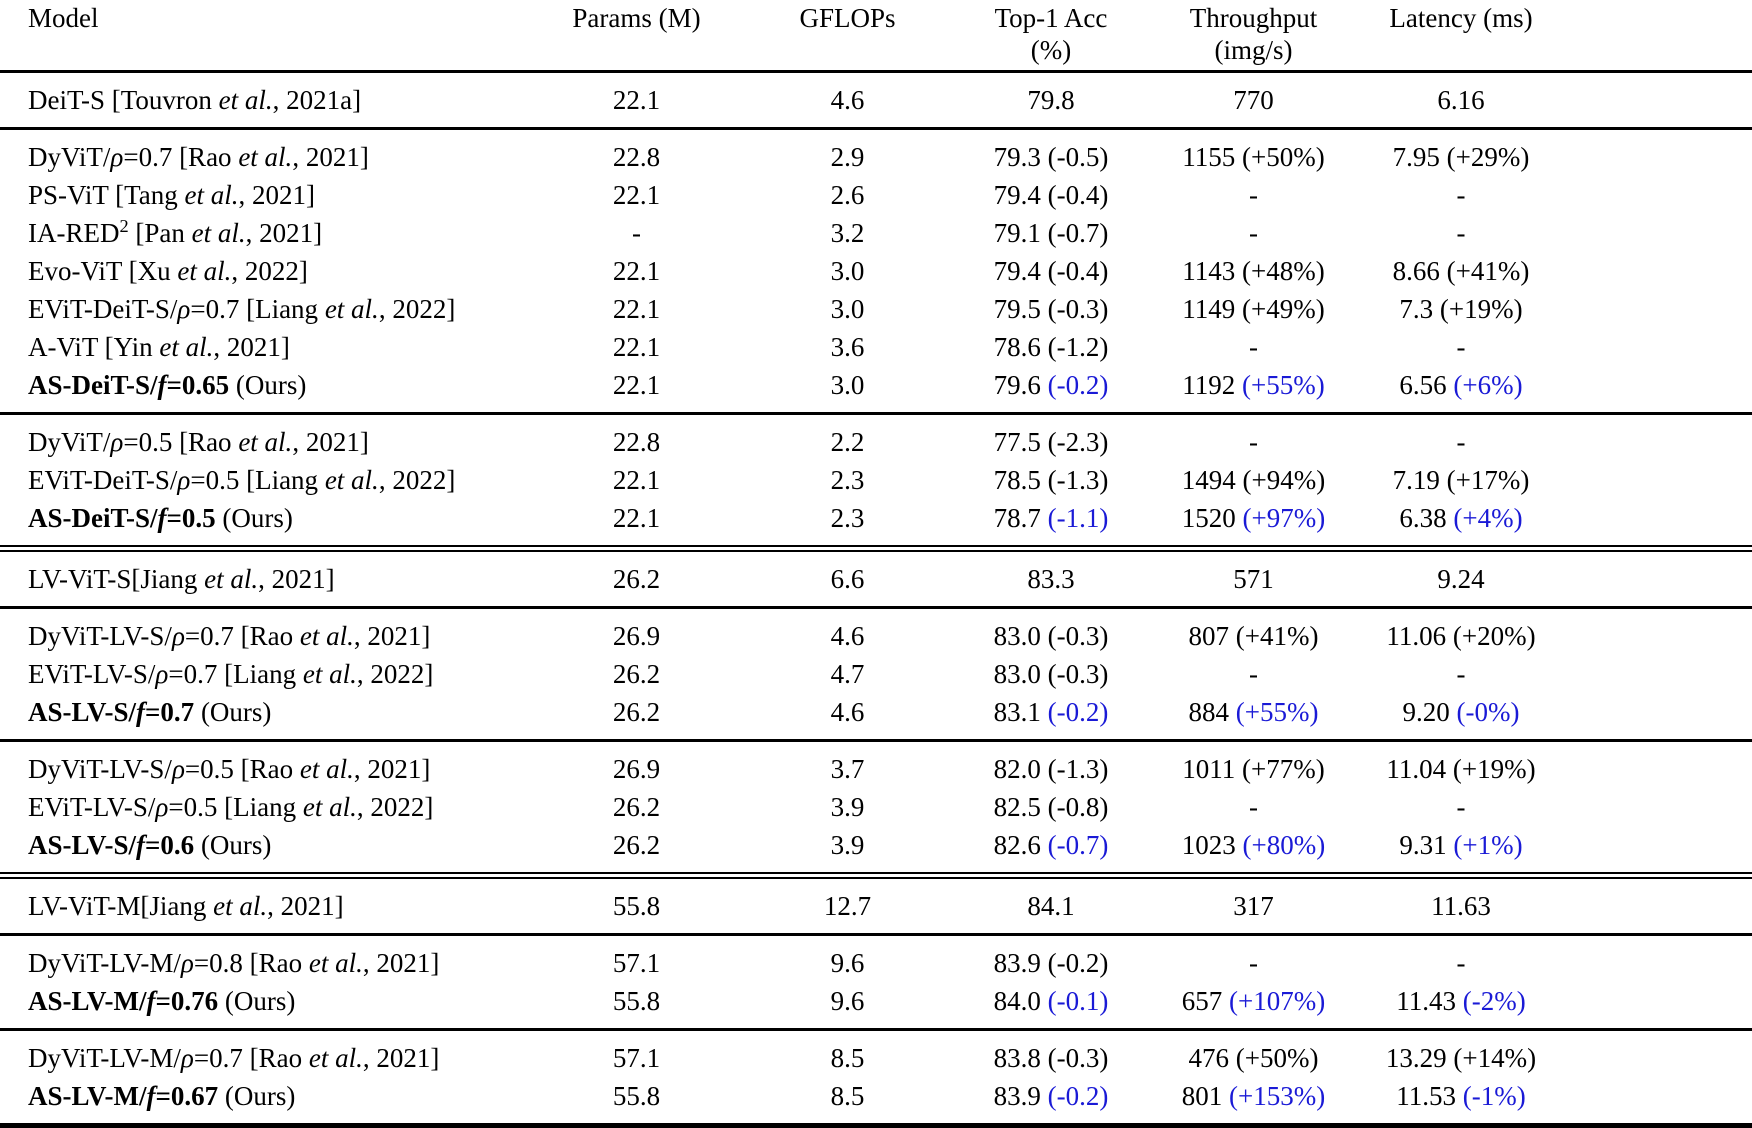 This screenshot has height=1128, width=1752. Describe the element at coordinates (1253, 347) in the screenshot. I see `throughput-cell: -` at that location.